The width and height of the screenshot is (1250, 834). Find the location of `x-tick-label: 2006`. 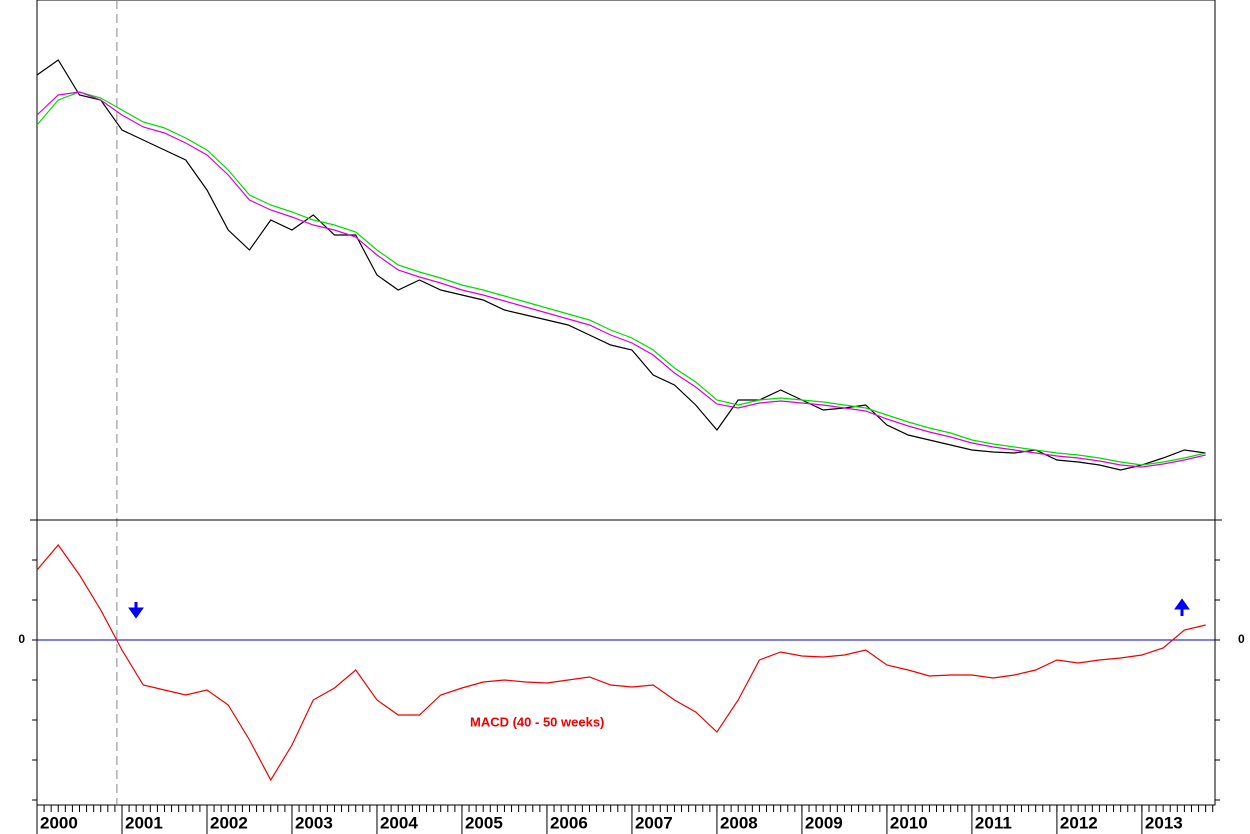

x-tick-label: 2006 is located at coordinates (569, 822).